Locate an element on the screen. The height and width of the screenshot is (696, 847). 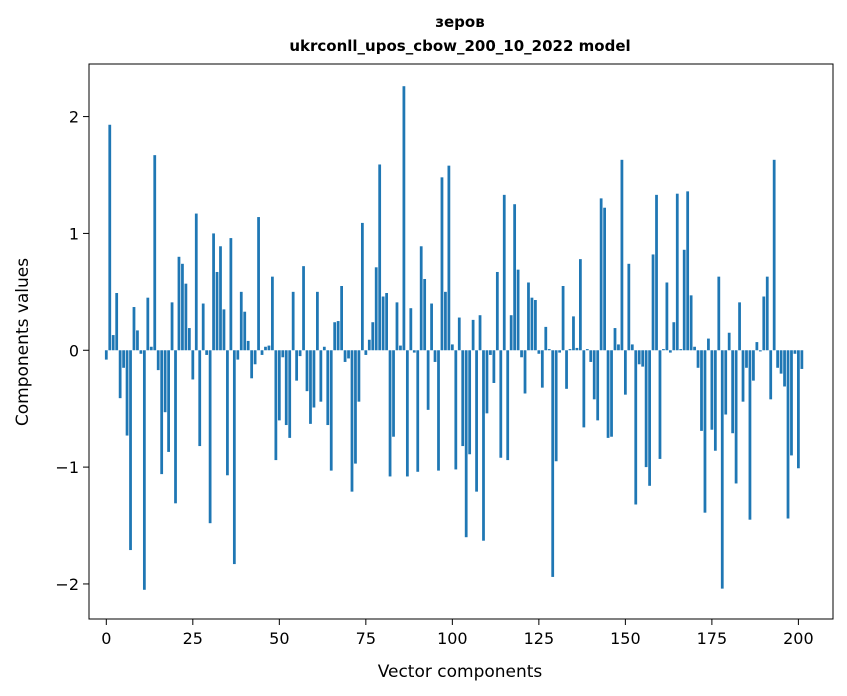
x-tick-label: 175 is located at coordinates (712, 638).